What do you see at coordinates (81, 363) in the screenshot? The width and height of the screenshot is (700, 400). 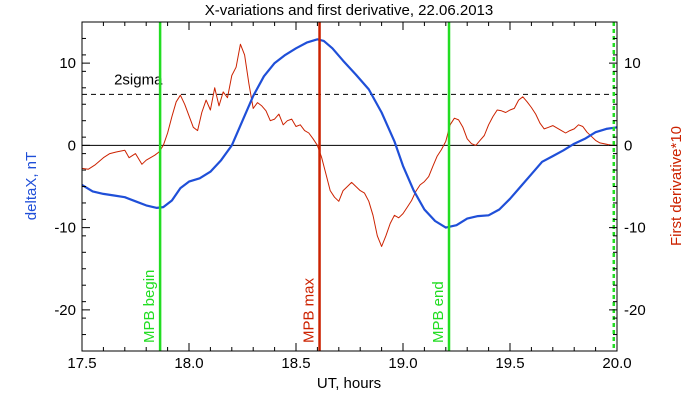 I see `x-tick-label: 17.5` at bounding box center [81, 363].